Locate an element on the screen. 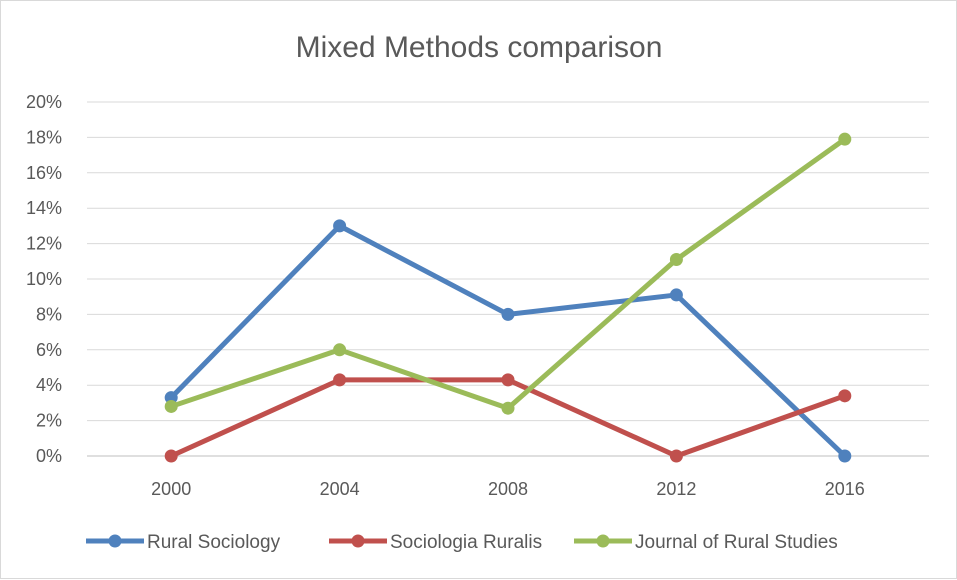 Image resolution: width=957 pixels, height=580 pixels. y-tick-label: 14% is located at coordinates (44, 208).